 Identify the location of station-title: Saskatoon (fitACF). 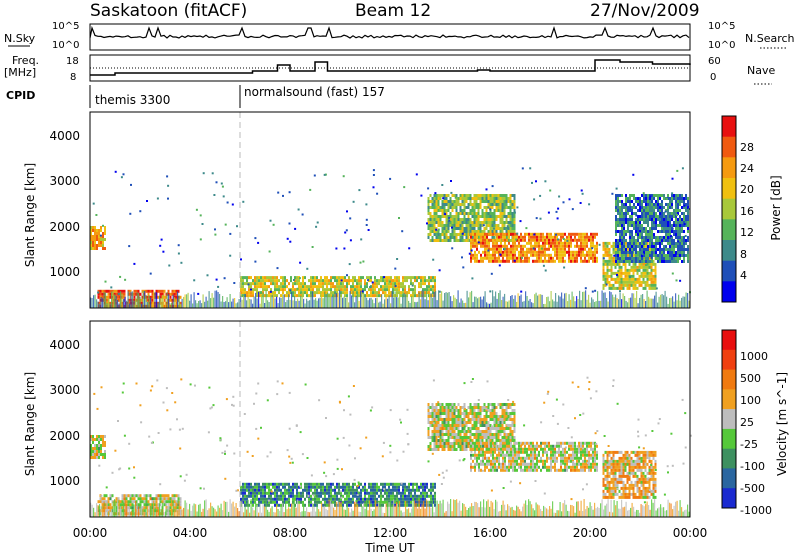
(168, 11).